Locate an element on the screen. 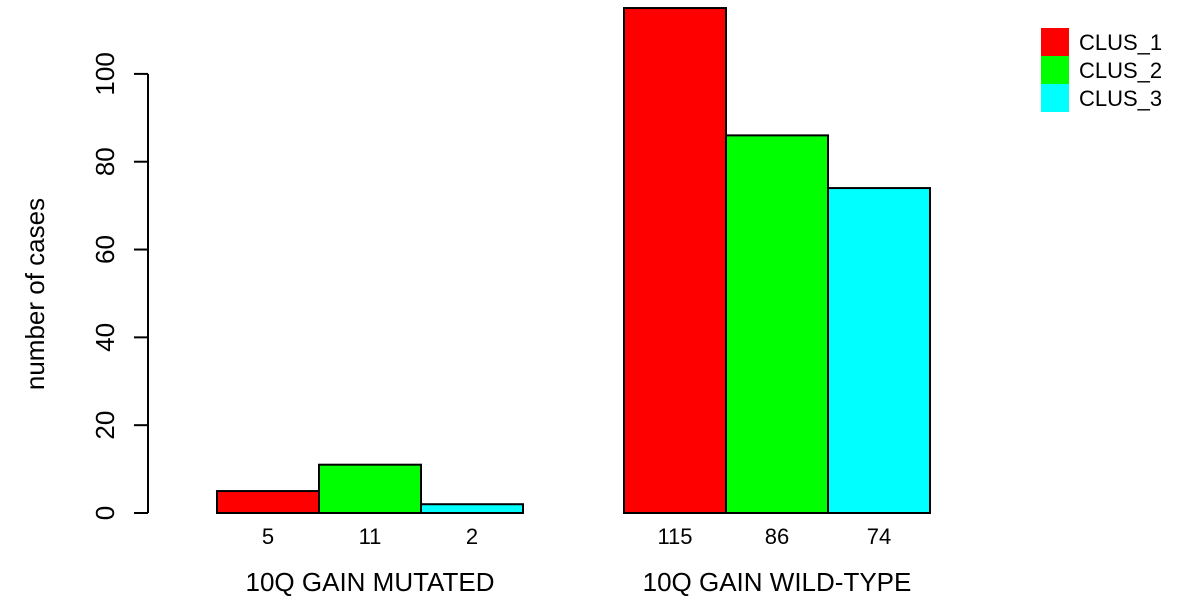 The image size is (1203, 598). legend-label: CLUS_1 is located at coordinates (1120, 42).